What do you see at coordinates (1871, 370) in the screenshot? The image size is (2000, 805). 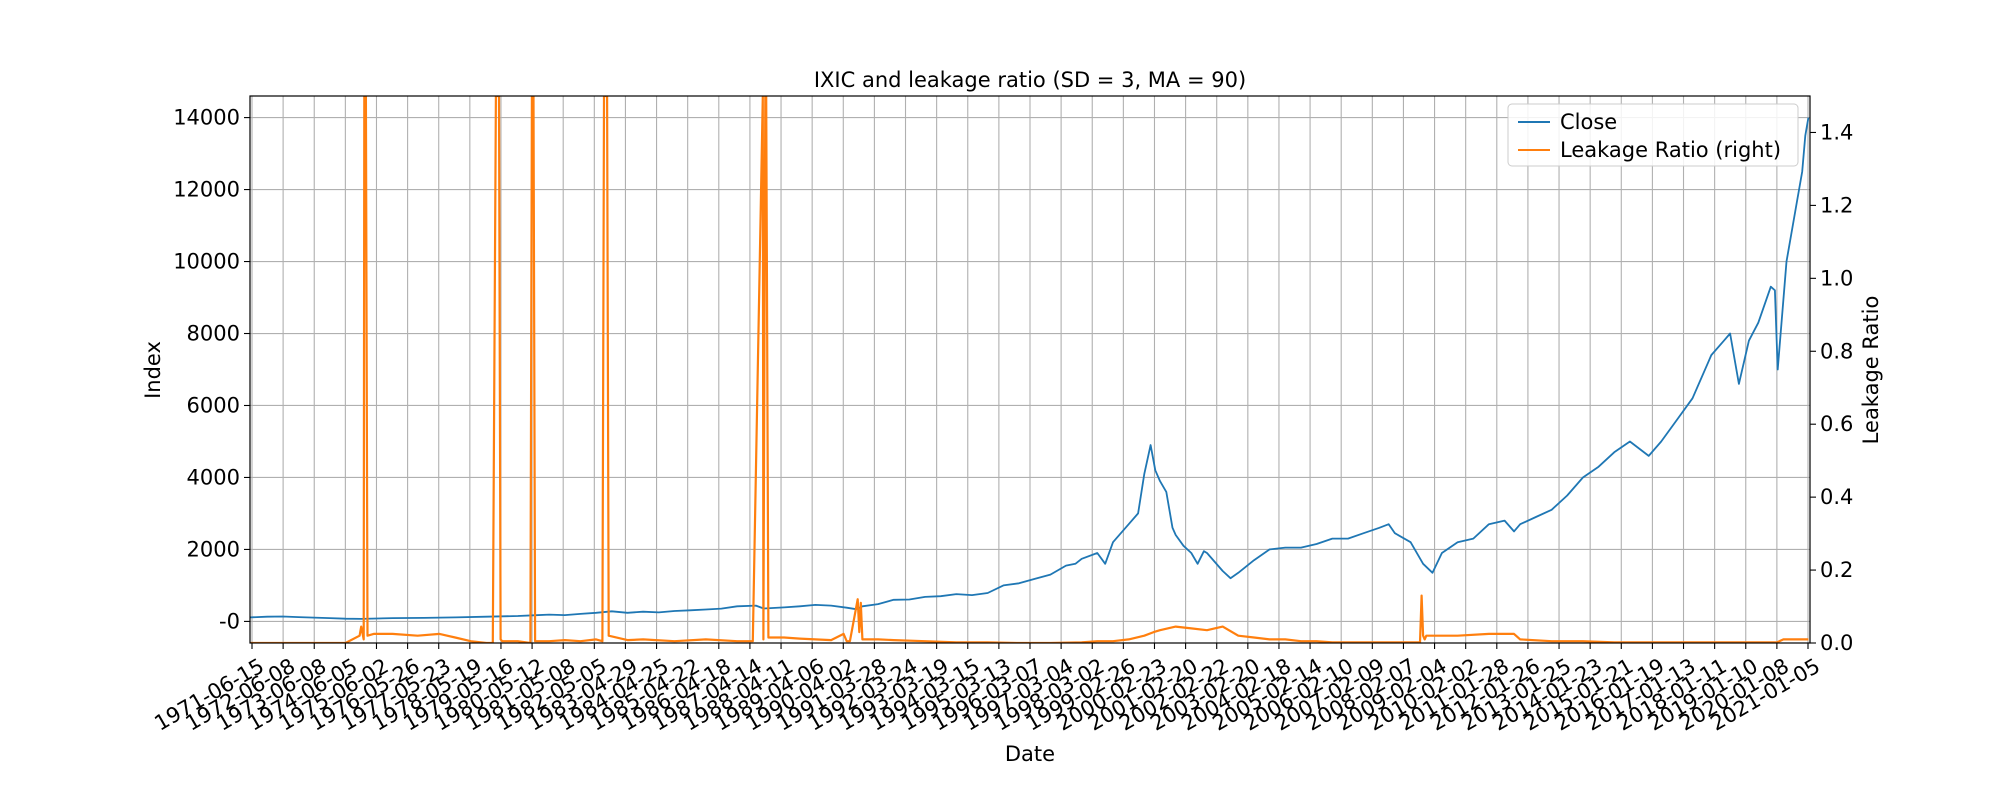 I see `right-y-axis-label: Leakage Ratio` at bounding box center [1871, 370].